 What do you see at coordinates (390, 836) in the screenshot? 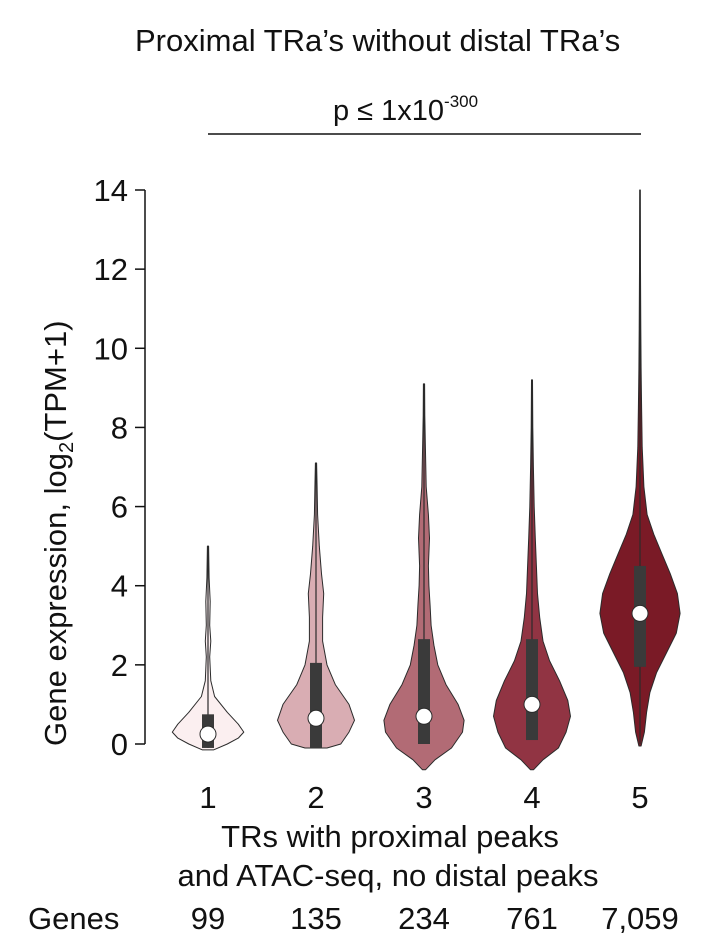
I see `x-axis-label-line-1: TRs with proximal peaks` at bounding box center [390, 836].